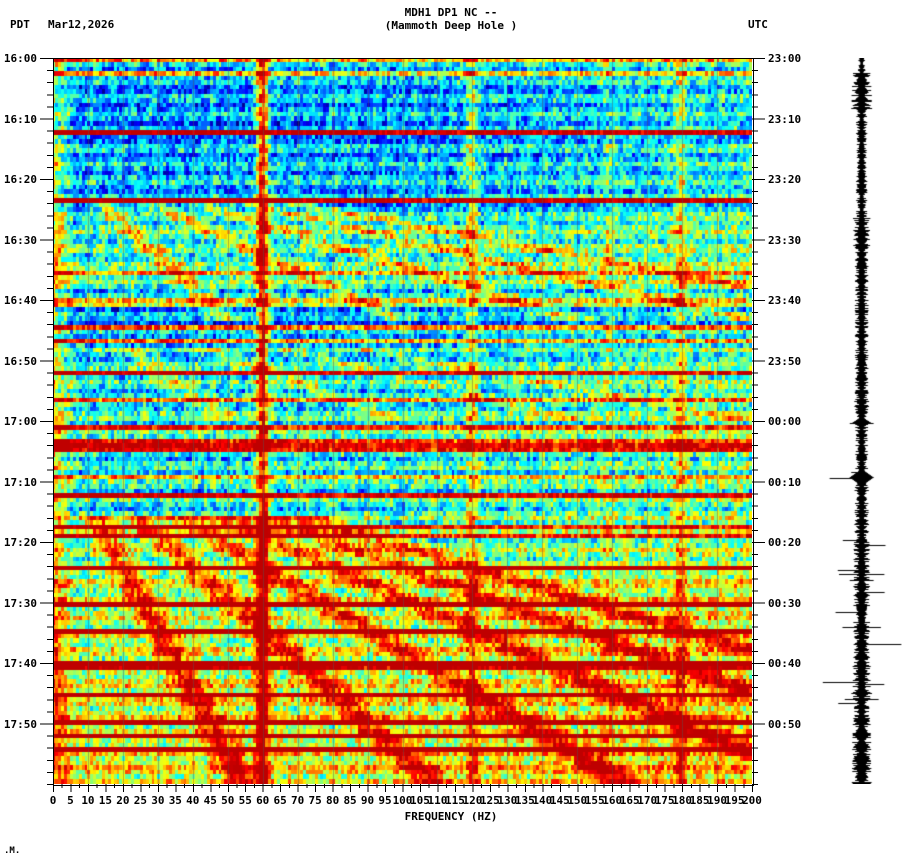 The height and width of the screenshot is (864, 902). I want to click on freq-tick-60: 60, so click(263, 800).